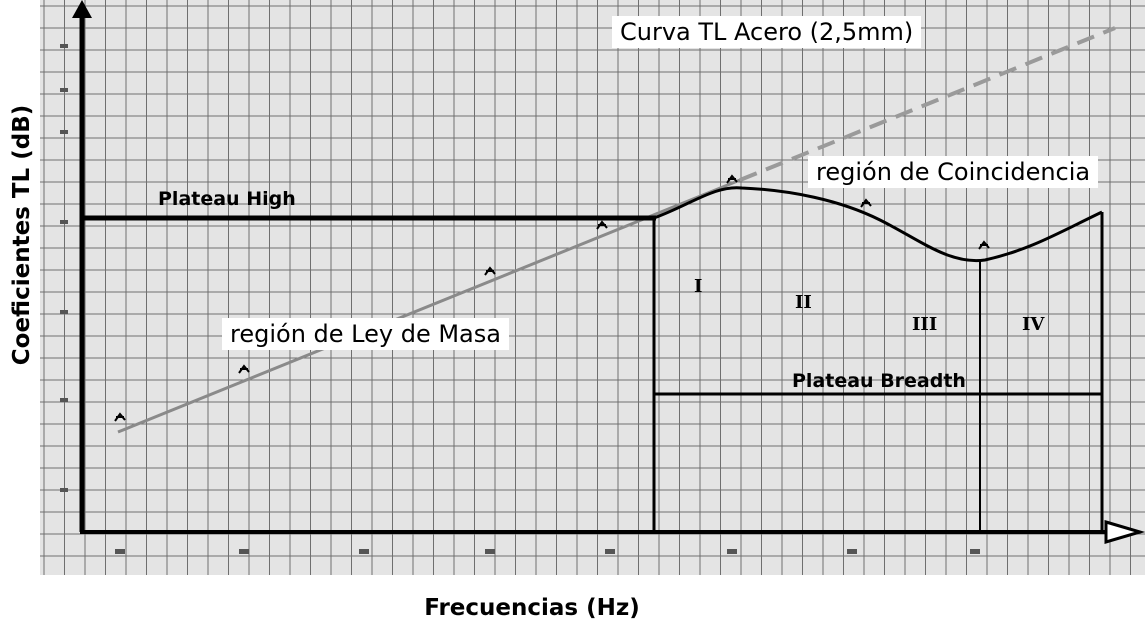 This screenshot has height=630, width=1145. I want to click on plateau-breadth-label: Plateau Breadth, so click(879, 381).